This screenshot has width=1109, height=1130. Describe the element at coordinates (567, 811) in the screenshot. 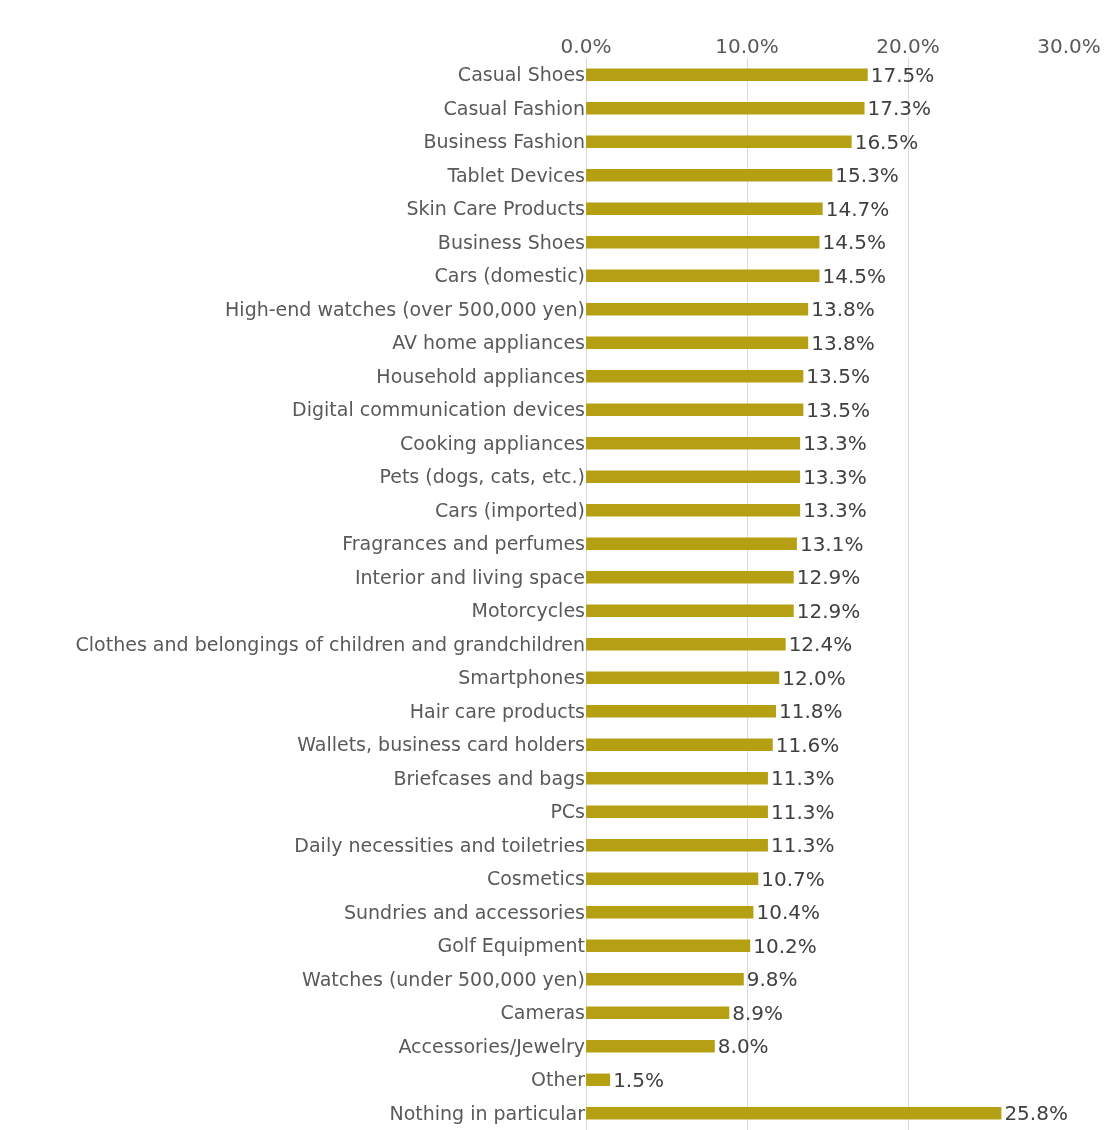

I see `y-tick-label: PCs` at that location.